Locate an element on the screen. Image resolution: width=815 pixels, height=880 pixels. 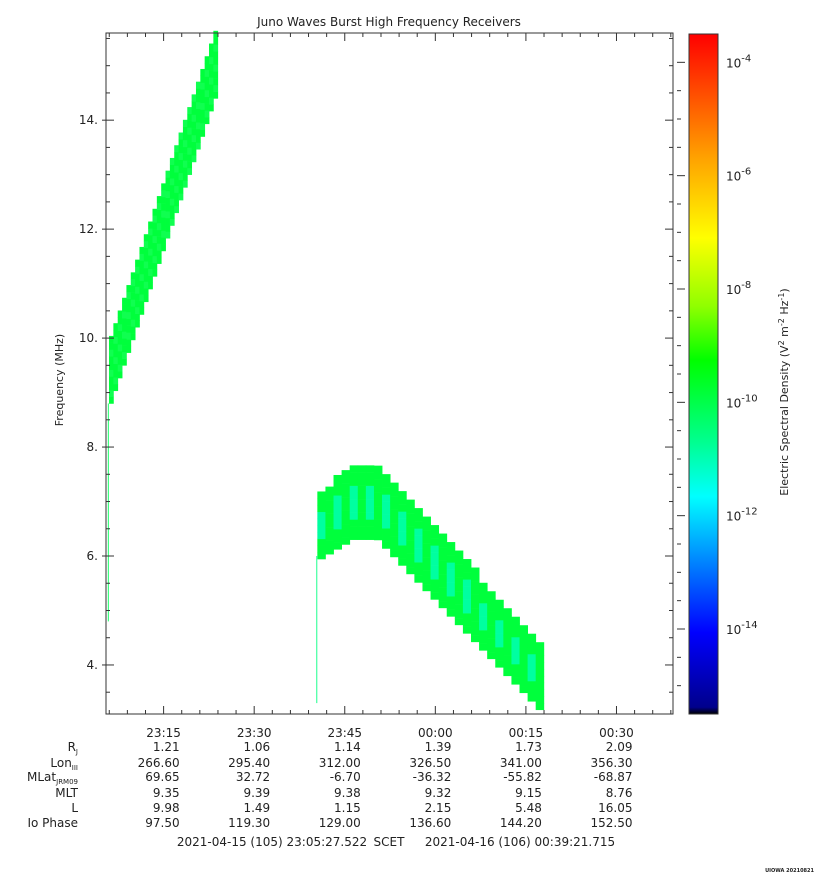
ephemeris-value: 356.30 is located at coordinates (611, 763).